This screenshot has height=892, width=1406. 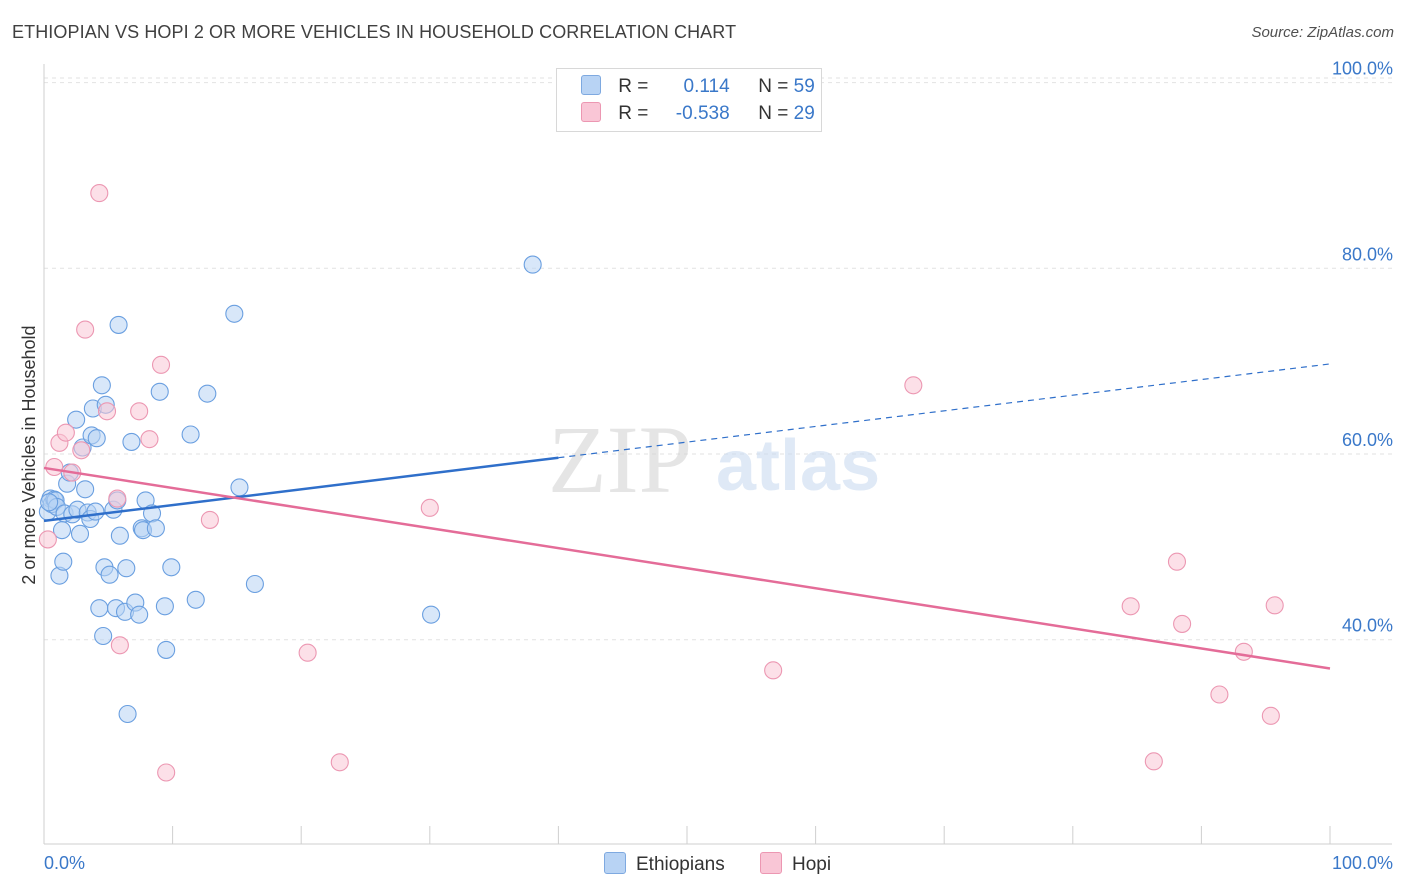 What do you see at coordinates (798, 466) in the screenshot?
I see `watermark-atlas: atlas` at bounding box center [798, 466].